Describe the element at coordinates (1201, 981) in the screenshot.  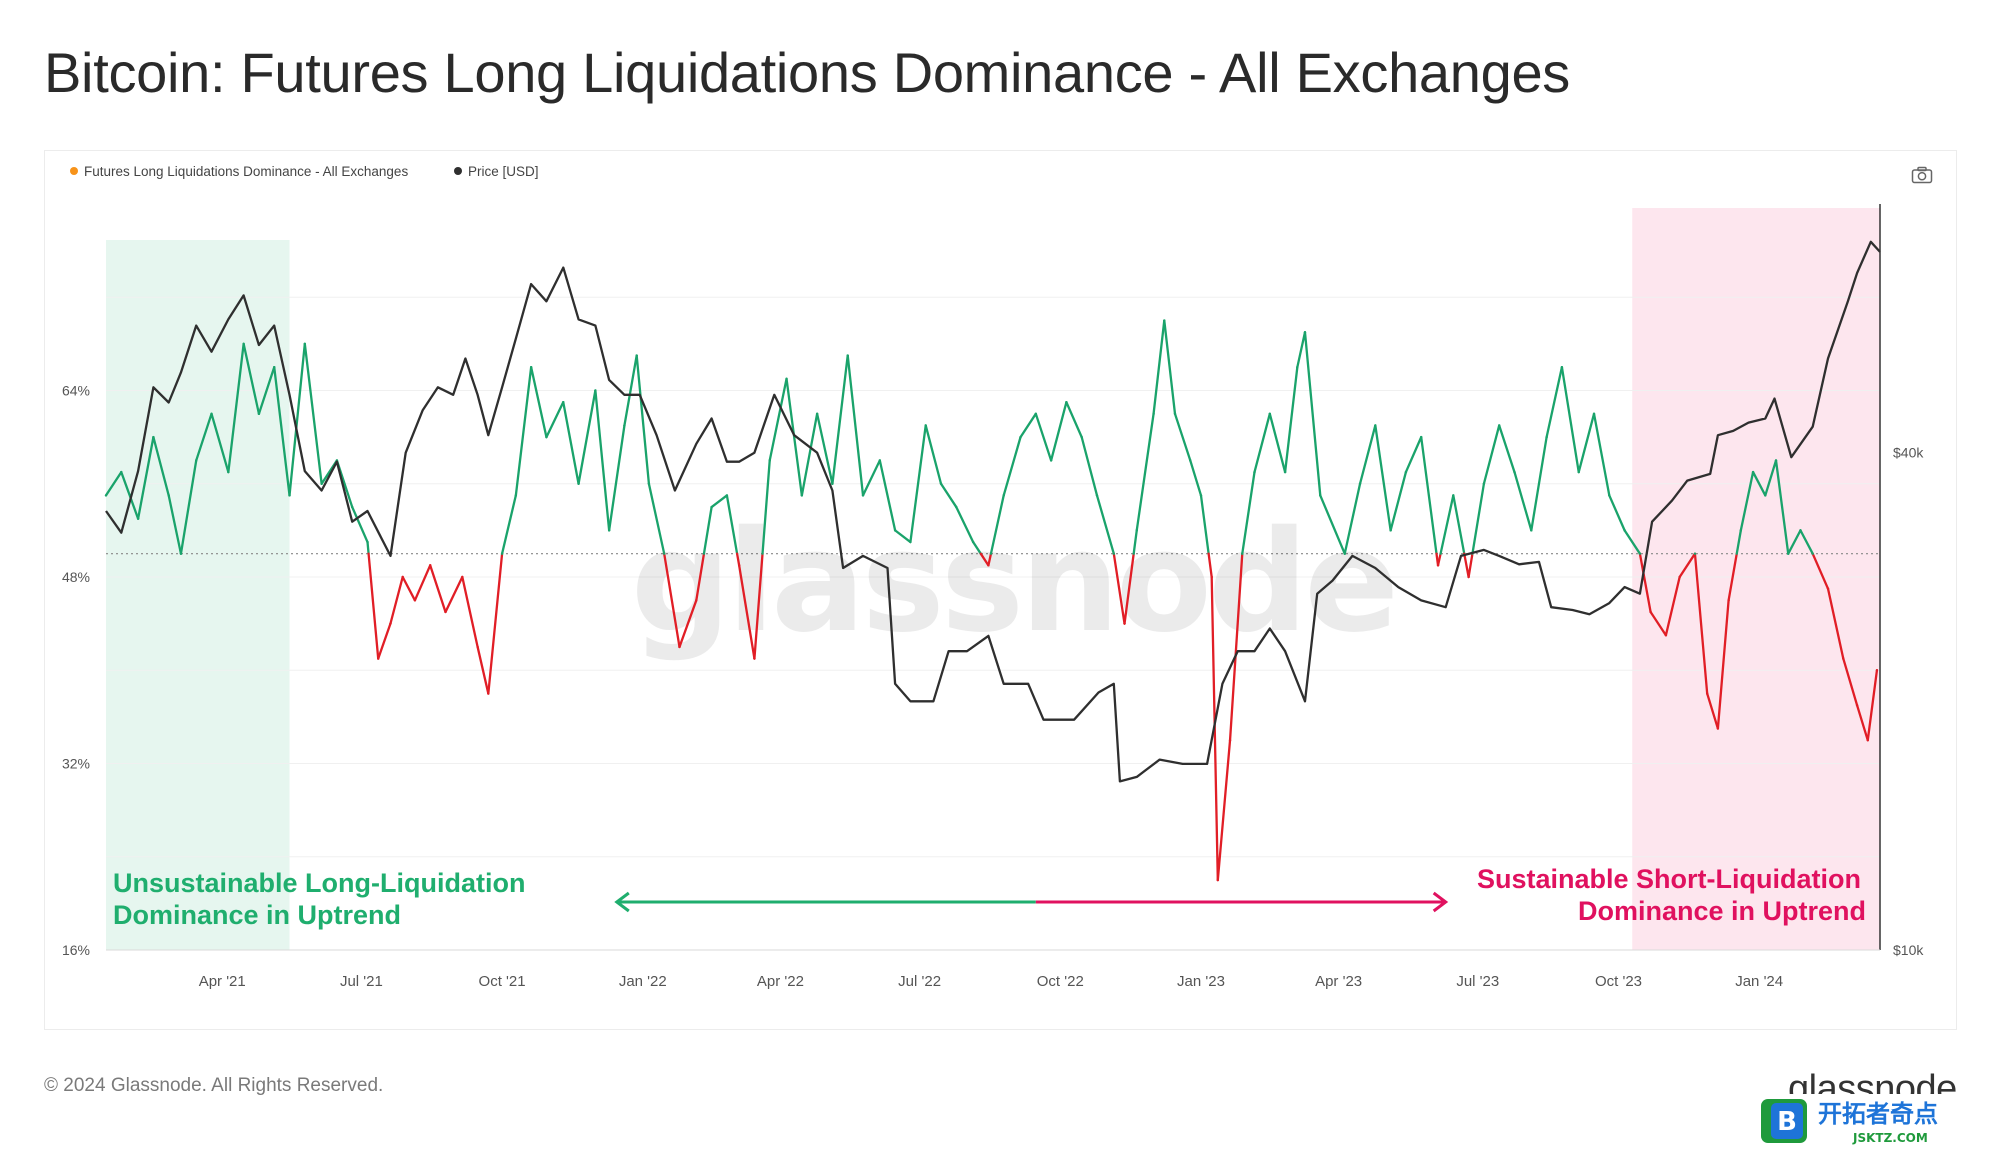
I see `x-tick-label: Jan '23` at that location.